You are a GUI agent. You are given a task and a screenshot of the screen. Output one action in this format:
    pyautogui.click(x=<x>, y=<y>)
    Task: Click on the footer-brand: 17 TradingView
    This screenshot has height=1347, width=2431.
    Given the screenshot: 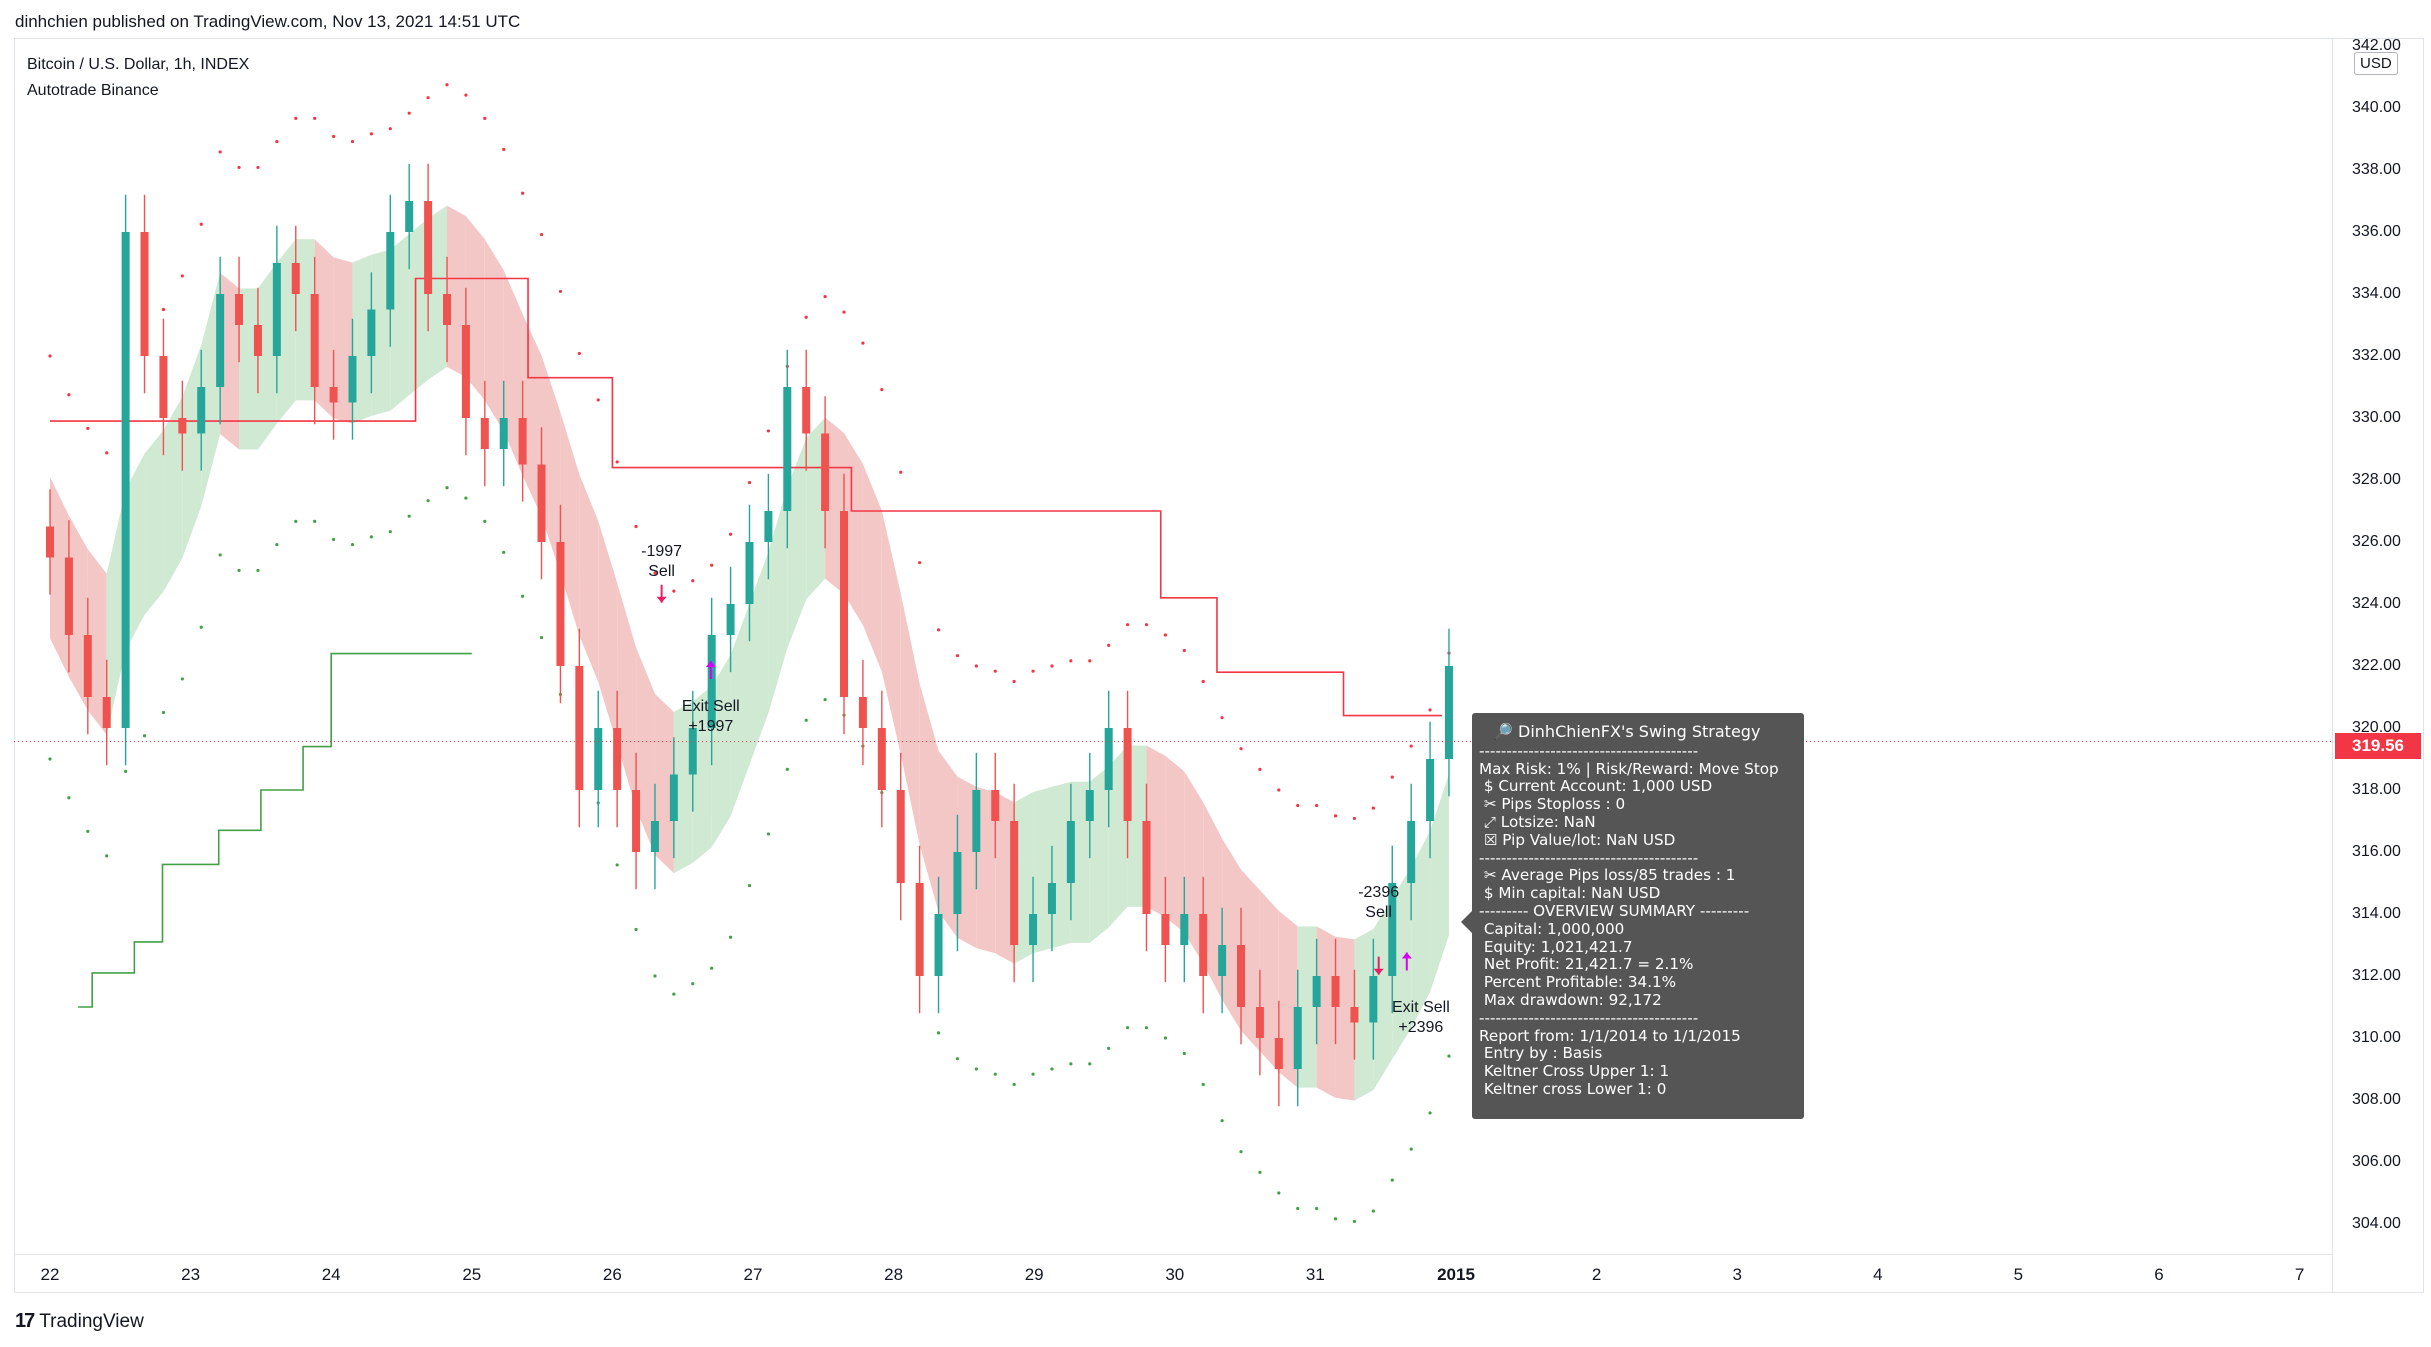 What is the action you would take?
    pyautogui.click(x=79, y=1321)
    